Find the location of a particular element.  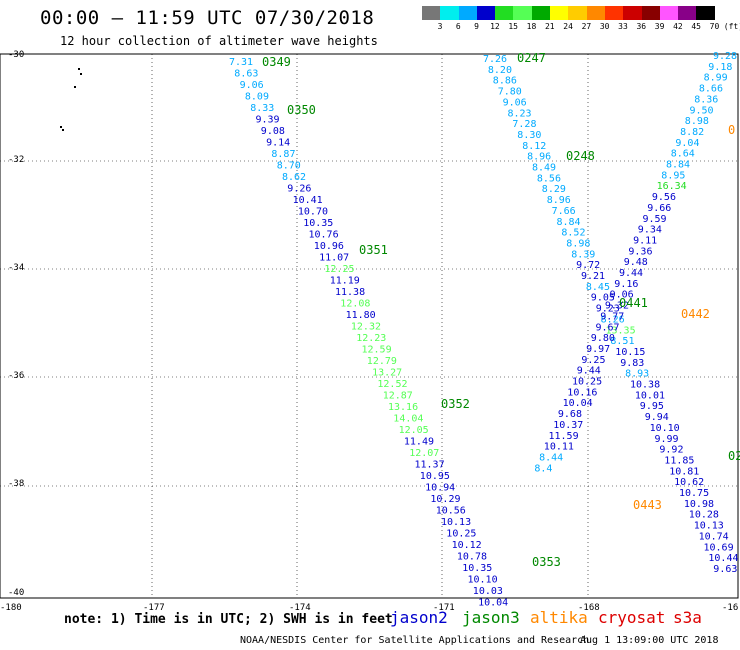

wave-height-value: 13.16 is located at coordinates (403, 407).